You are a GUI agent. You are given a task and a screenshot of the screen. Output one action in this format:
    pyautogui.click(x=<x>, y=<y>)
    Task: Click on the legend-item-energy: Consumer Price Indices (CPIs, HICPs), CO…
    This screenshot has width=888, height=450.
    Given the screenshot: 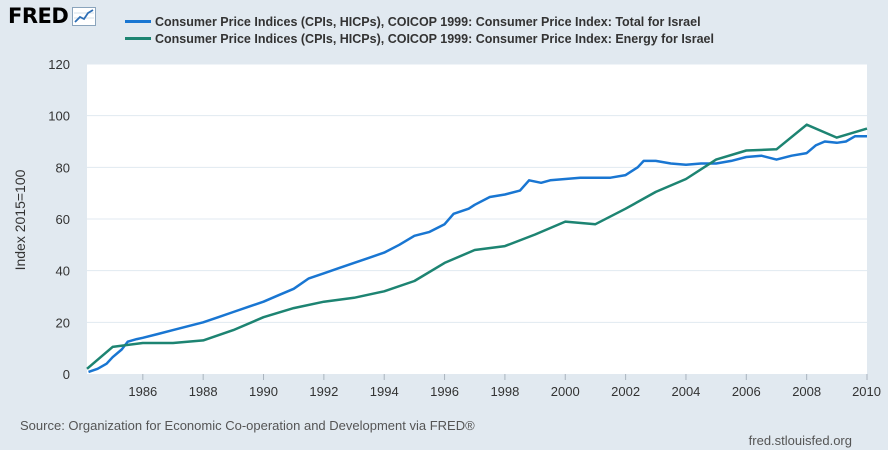 What is the action you would take?
    pyautogui.click(x=419, y=38)
    